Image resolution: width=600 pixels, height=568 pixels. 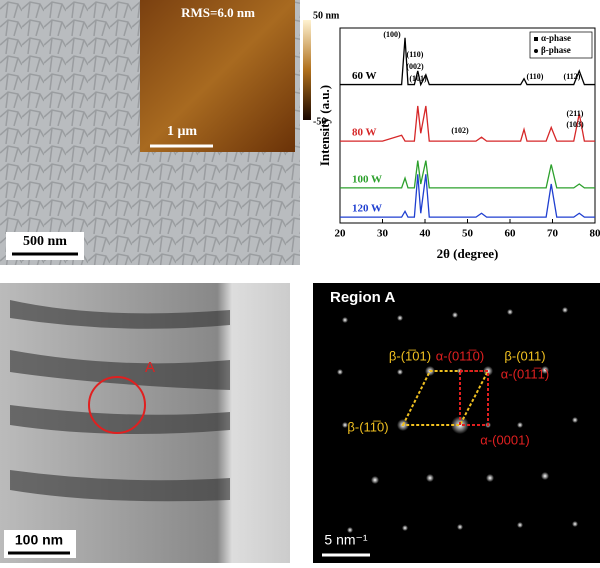 What do you see at coordinates (362, 297) in the screenshot?
I see `saed-title: Region A` at bounding box center [362, 297].